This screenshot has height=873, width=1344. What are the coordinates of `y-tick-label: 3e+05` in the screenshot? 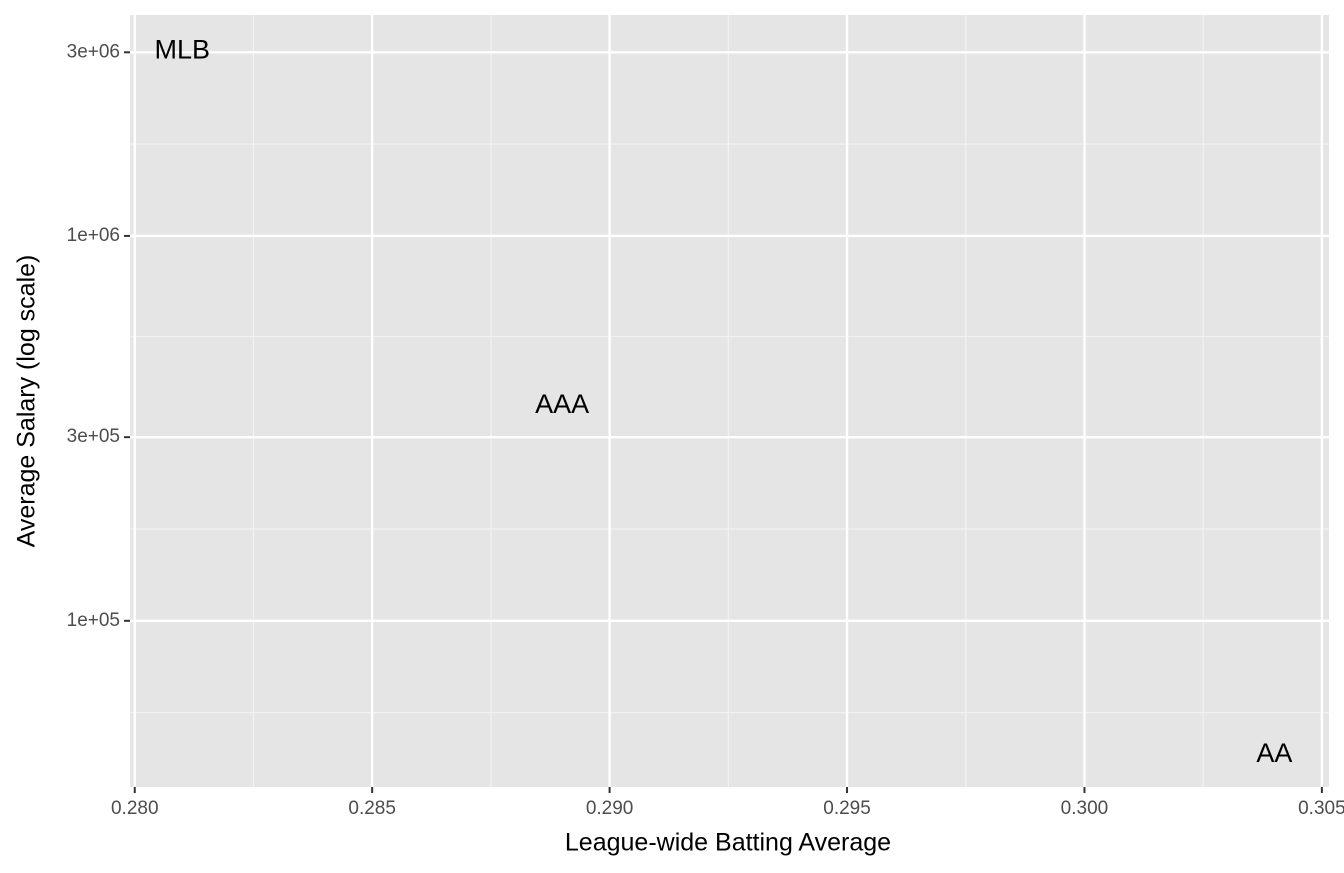 It's located at (93, 436).